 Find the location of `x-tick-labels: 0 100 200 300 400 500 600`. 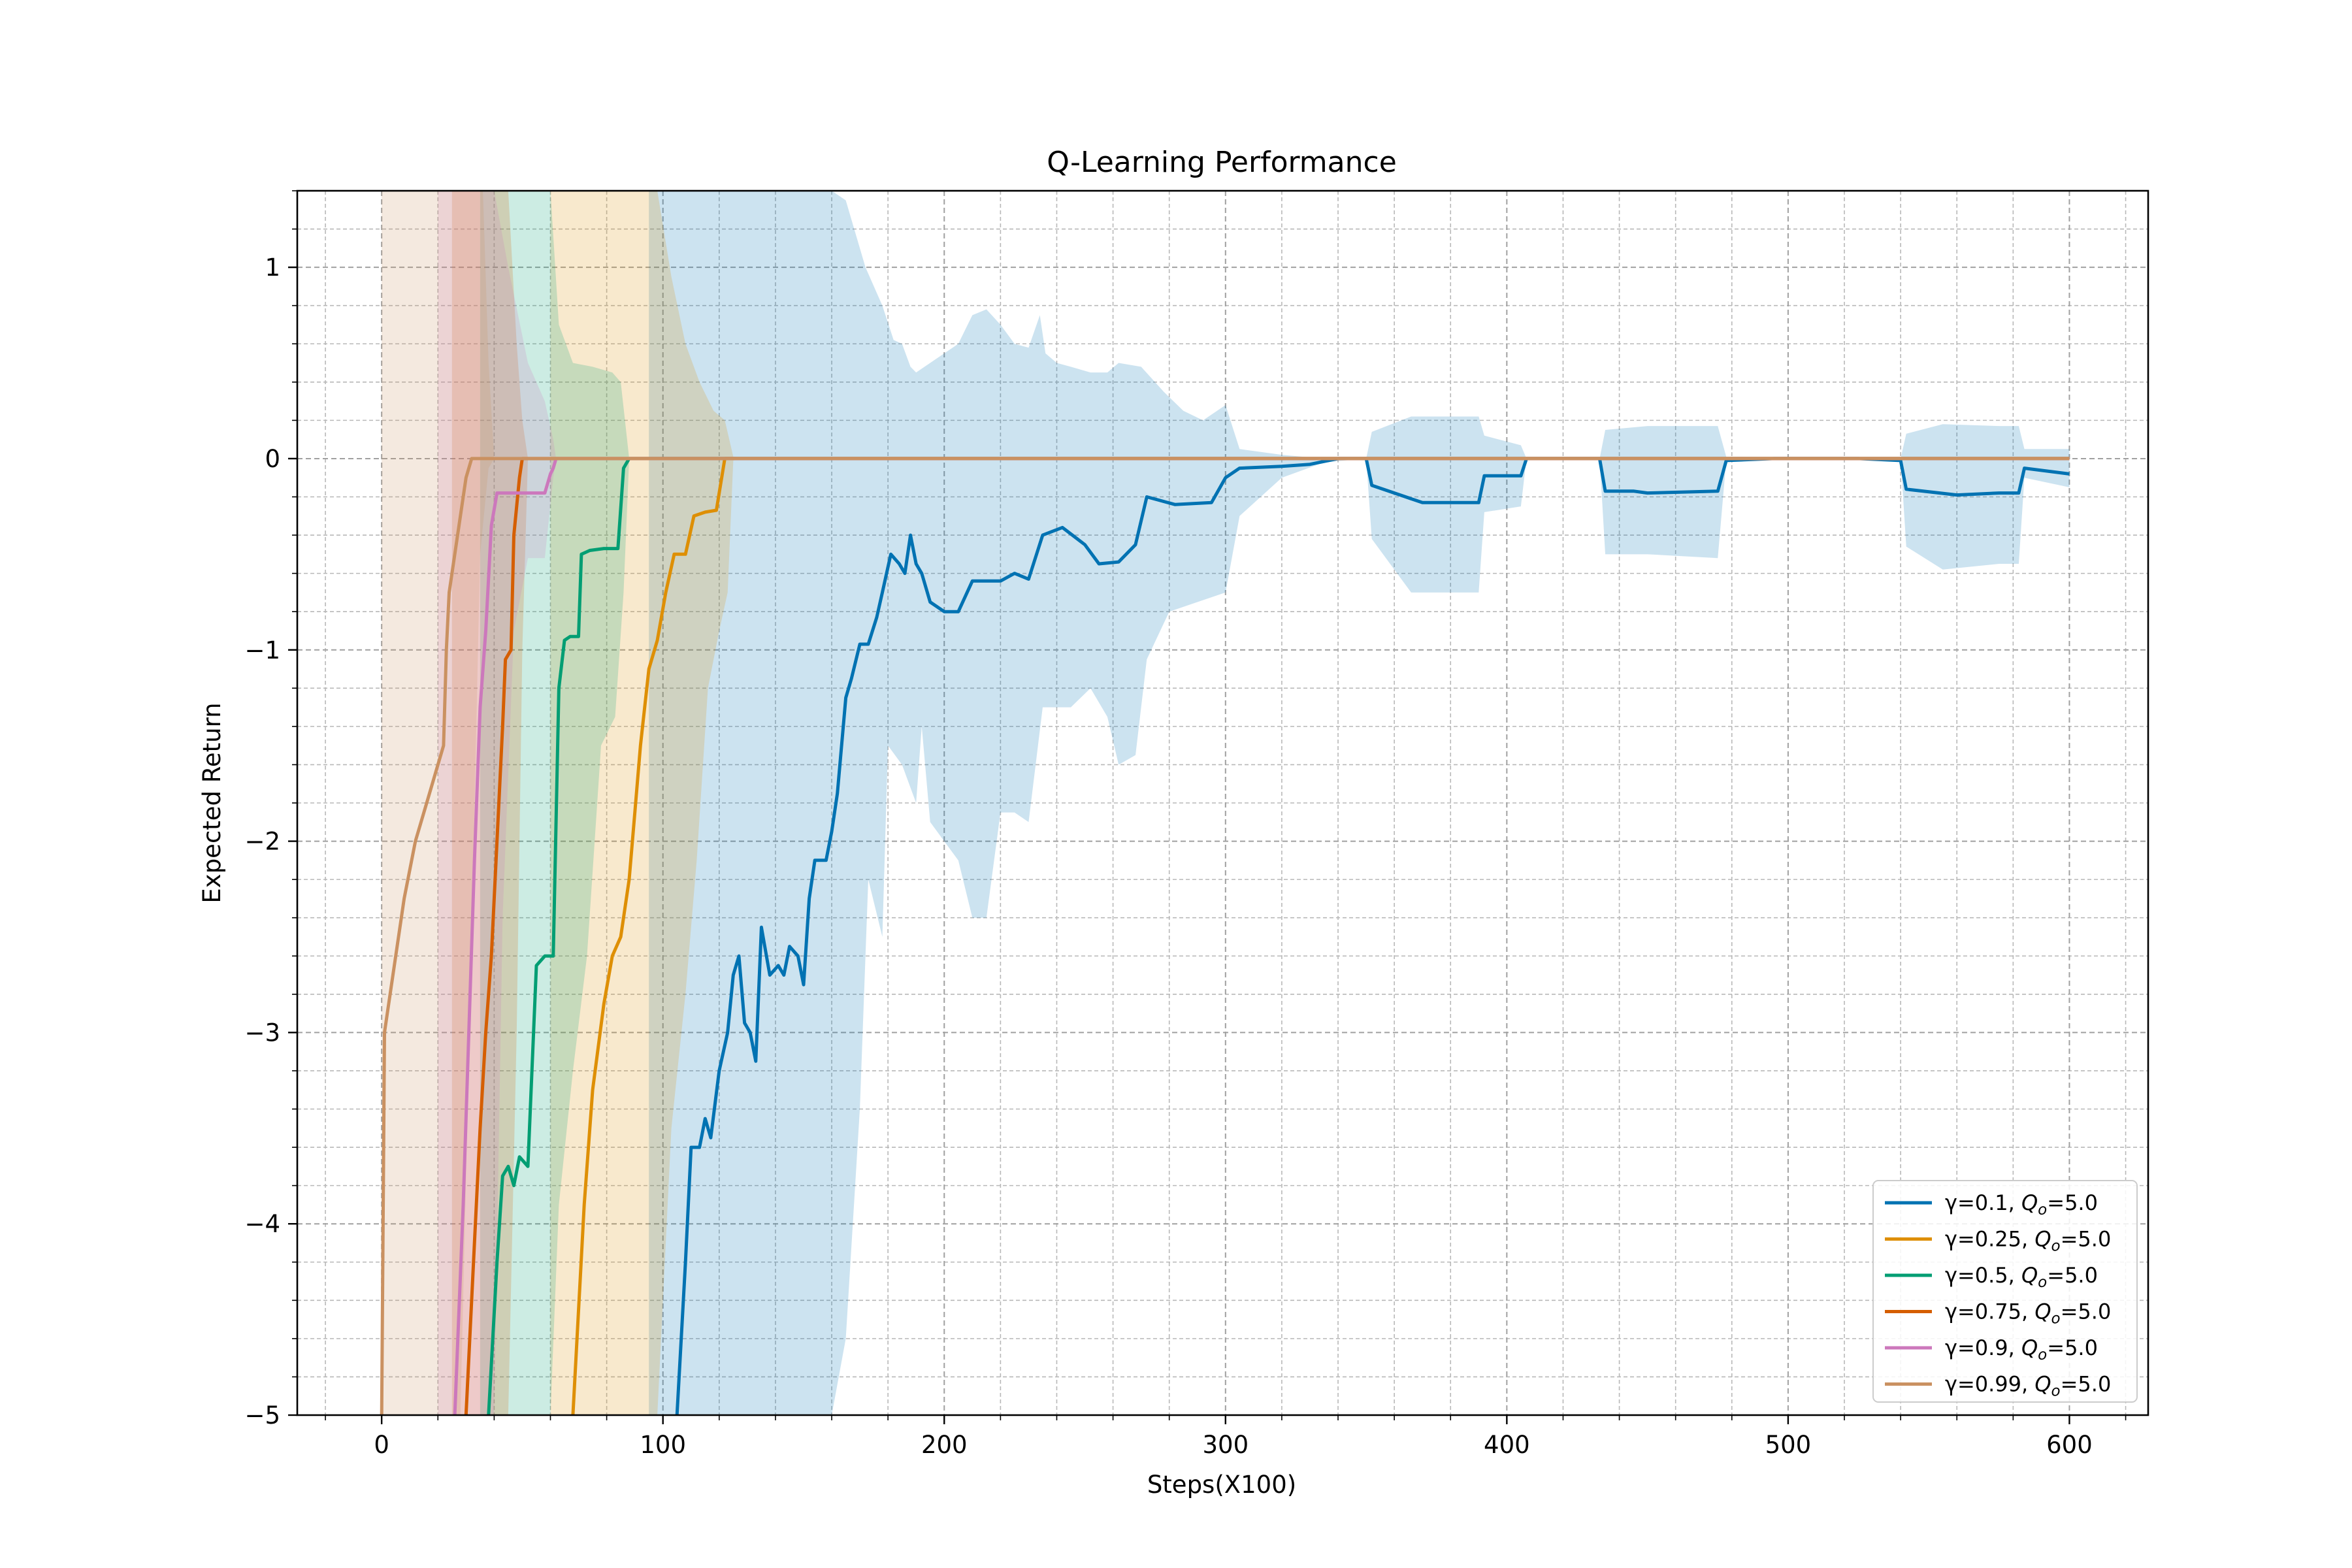

x-tick-labels: 0 100 200 300 400 500 600 is located at coordinates (1233, 1445).